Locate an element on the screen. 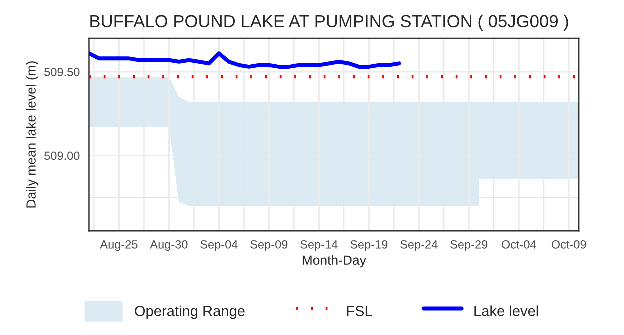 This screenshot has height=335, width=624. x-tick-label: Oct-04 is located at coordinates (519, 244).